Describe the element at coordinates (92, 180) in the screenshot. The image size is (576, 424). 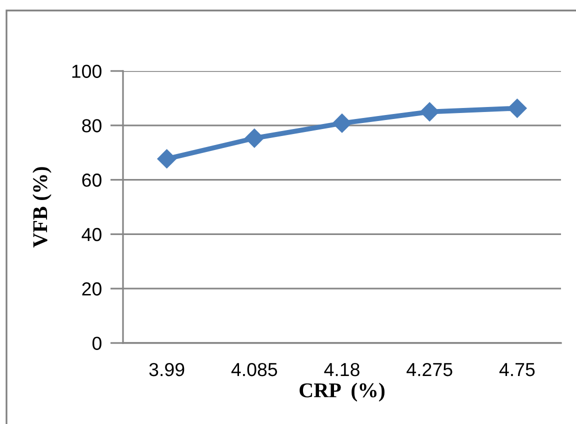
I see `y-tick-label: 60` at that location.